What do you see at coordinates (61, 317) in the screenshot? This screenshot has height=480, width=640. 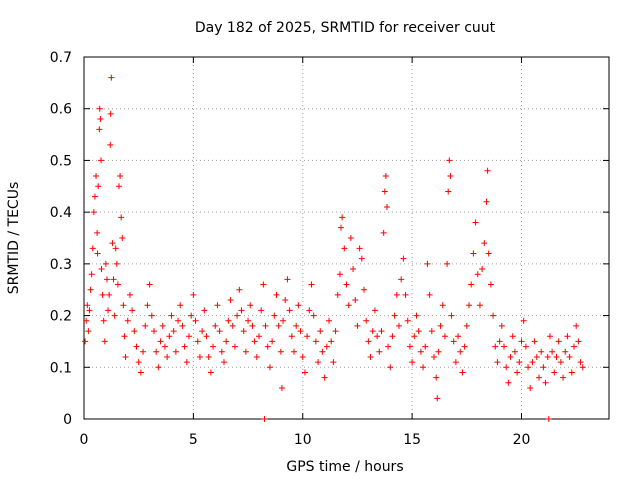 I see `y-tick-label: 0.2` at bounding box center [61, 317].